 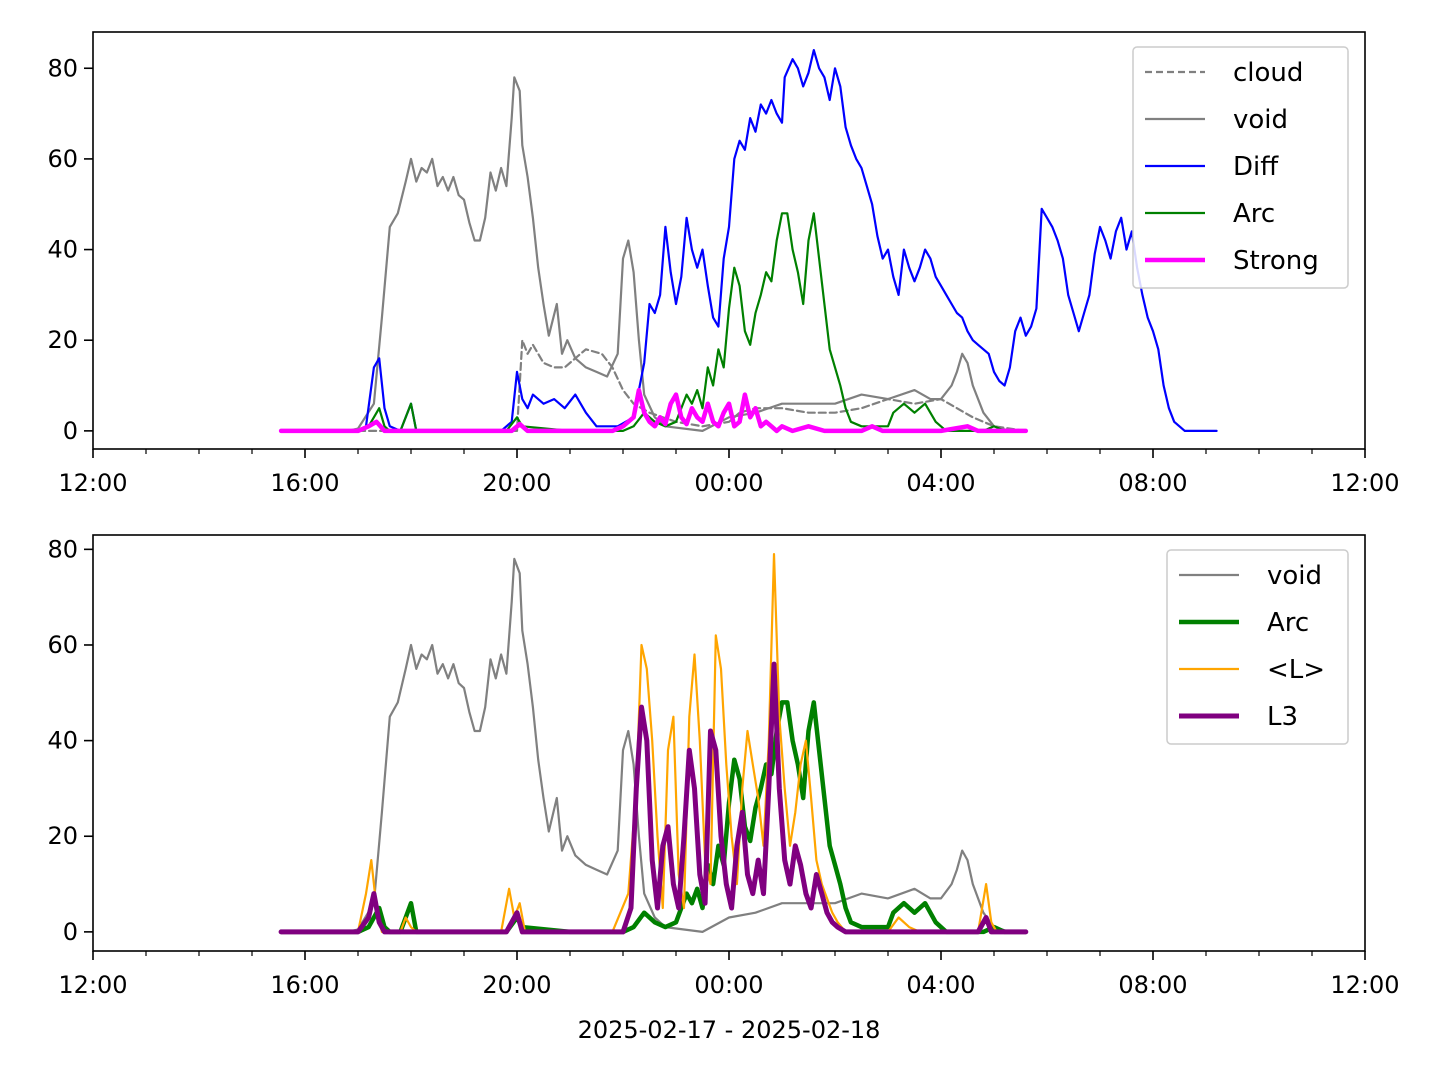 What do you see at coordinates (1288, 623) in the screenshot?
I see `legend-entry-1: Arc` at bounding box center [1288, 623].